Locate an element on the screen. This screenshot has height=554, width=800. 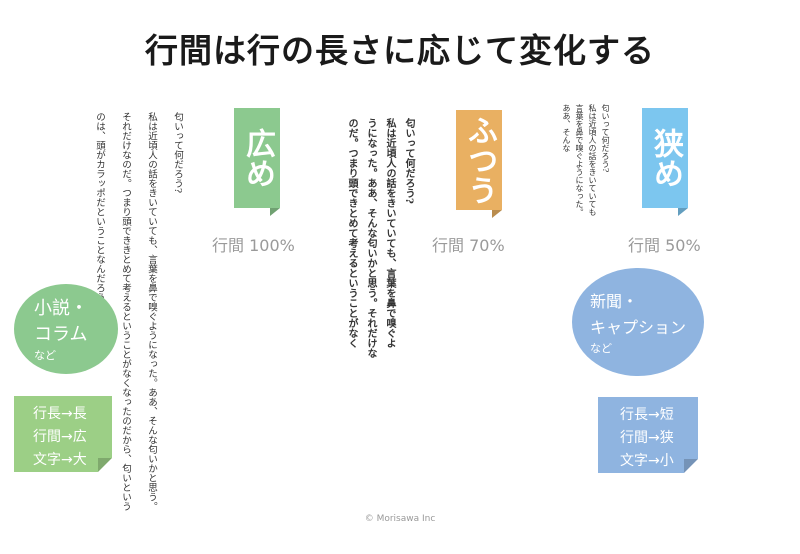
novel-rule-leading: 行間→広 is located at coordinates (60, 437).